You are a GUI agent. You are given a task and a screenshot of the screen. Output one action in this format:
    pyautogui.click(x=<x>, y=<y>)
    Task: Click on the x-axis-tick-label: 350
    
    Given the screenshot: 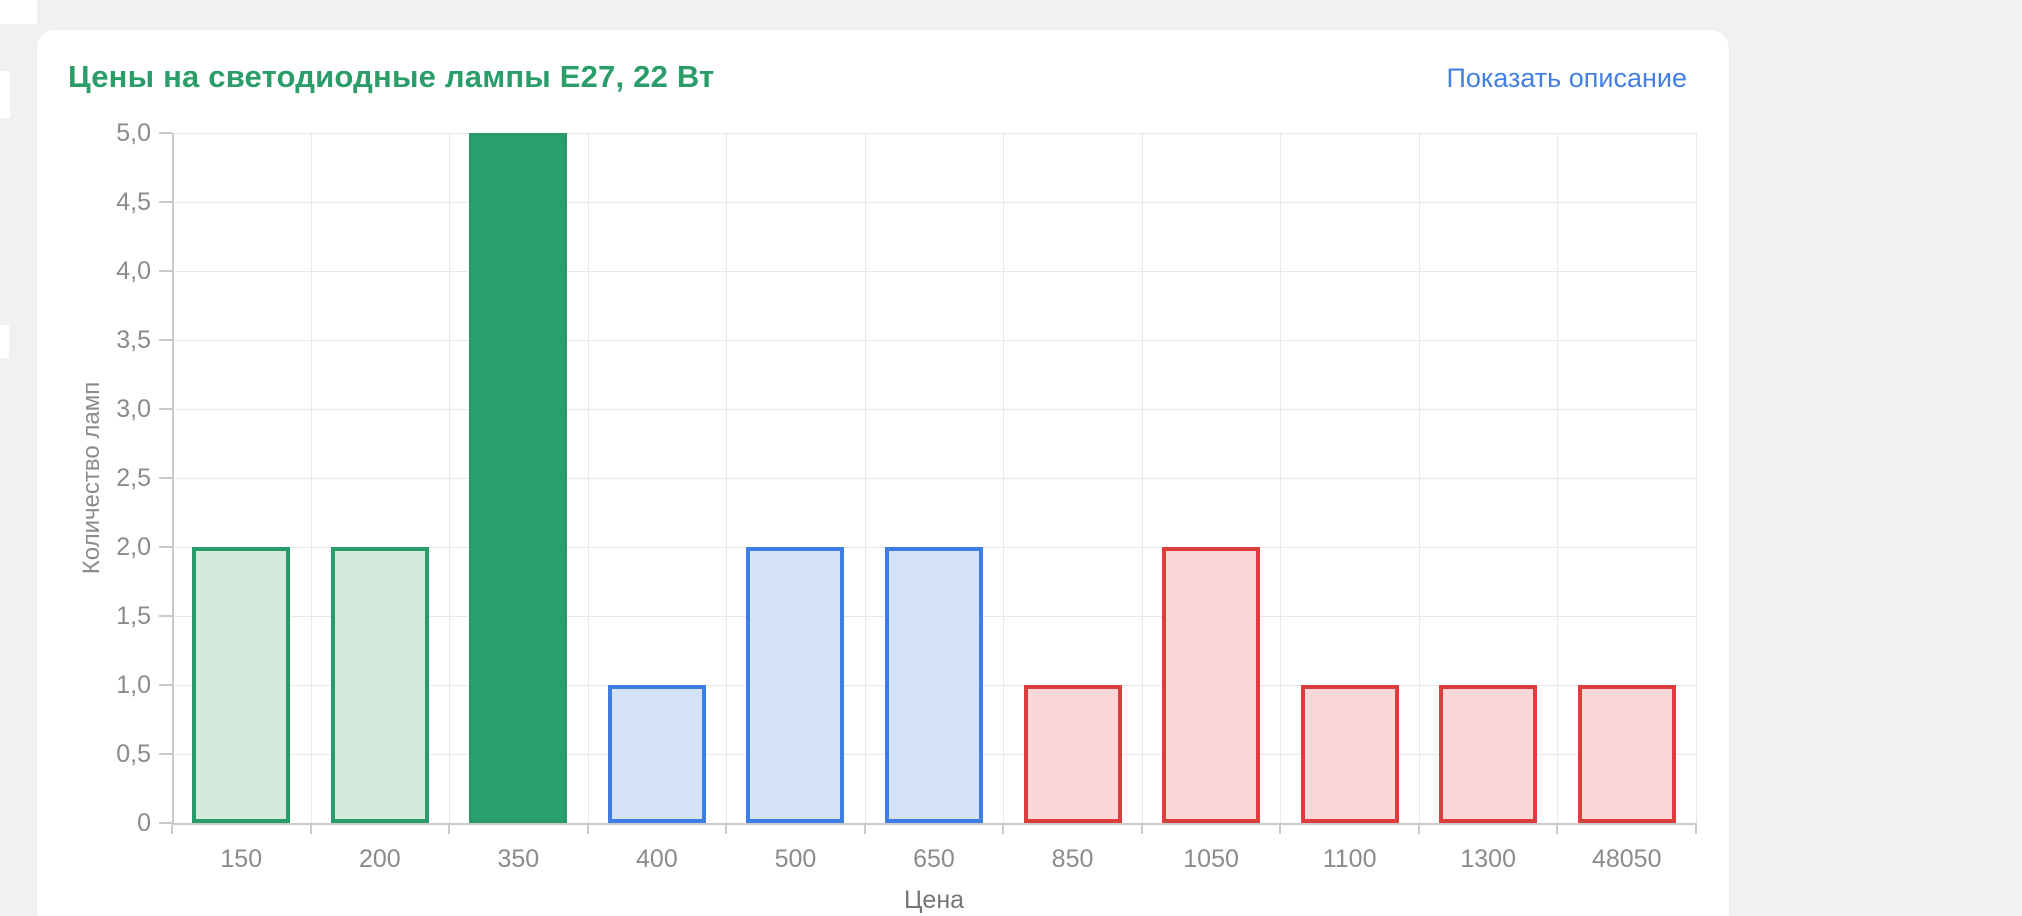 What is the action you would take?
    pyautogui.click(x=518, y=859)
    